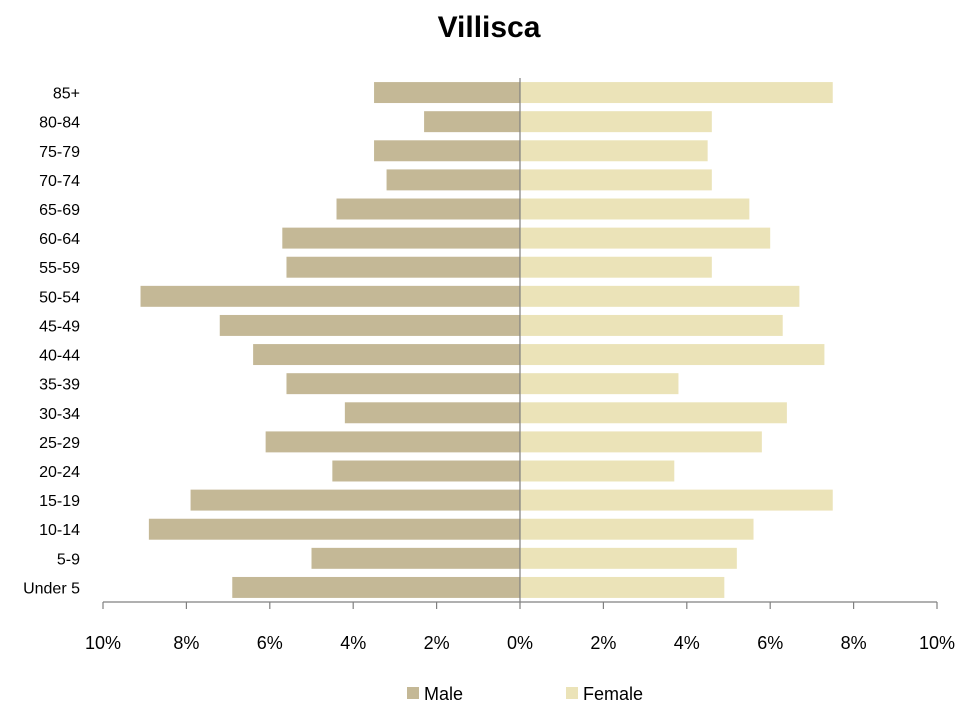  I want to click on category-label: 40-44, so click(59, 356).